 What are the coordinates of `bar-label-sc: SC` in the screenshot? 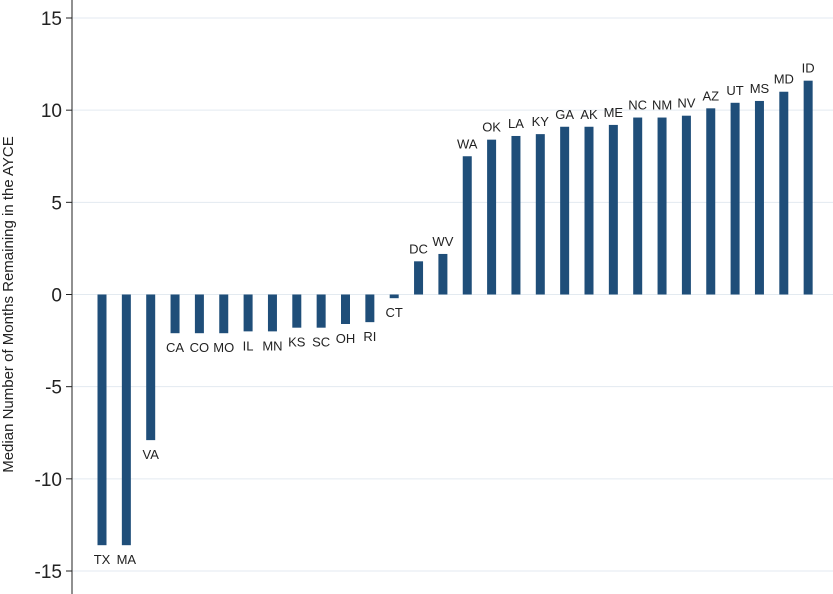 It's located at (321, 342).